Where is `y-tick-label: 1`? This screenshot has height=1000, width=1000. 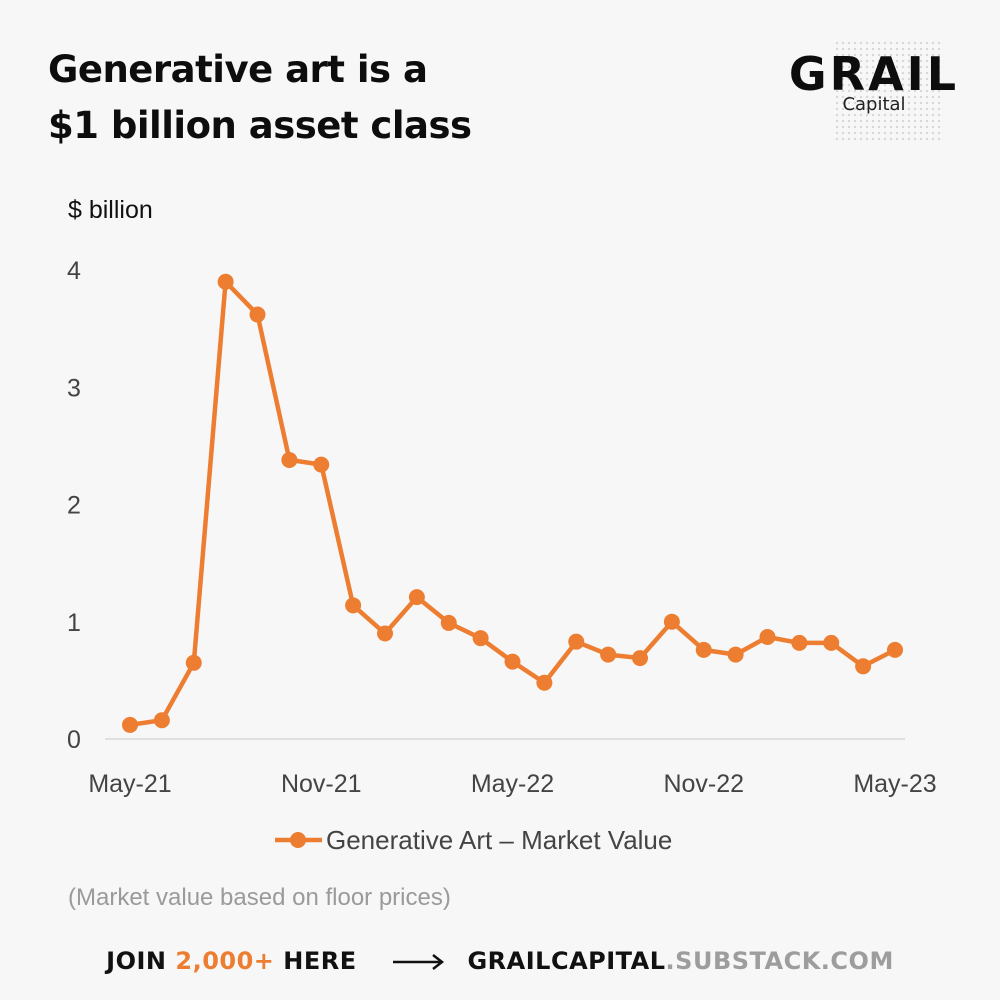
y-tick-label: 1 is located at coordinates (74, 623).